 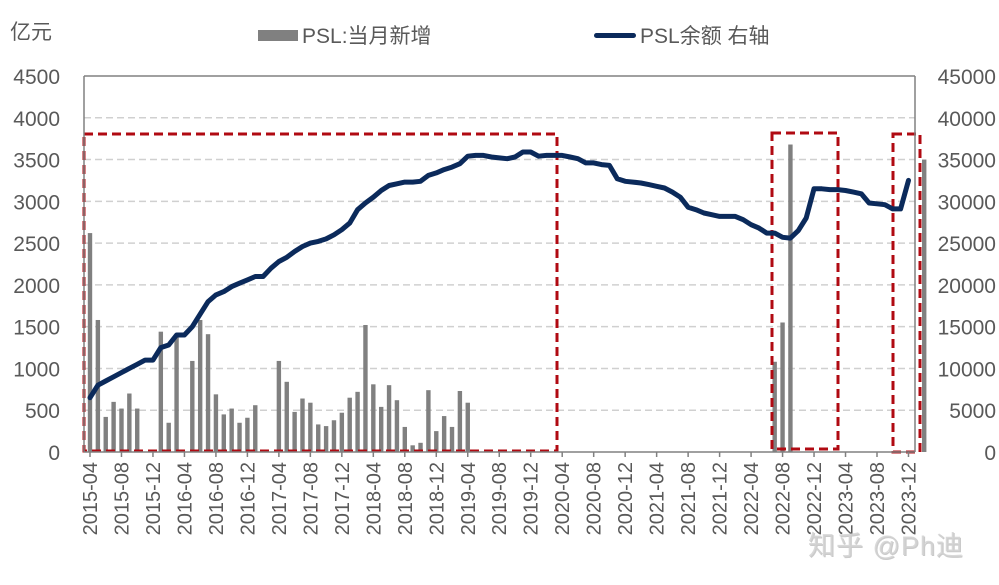 What do you see at coordinates (122, 498) in the screenshot?
I see `svg-text: 2015-08` at bounding box center [122, 498].